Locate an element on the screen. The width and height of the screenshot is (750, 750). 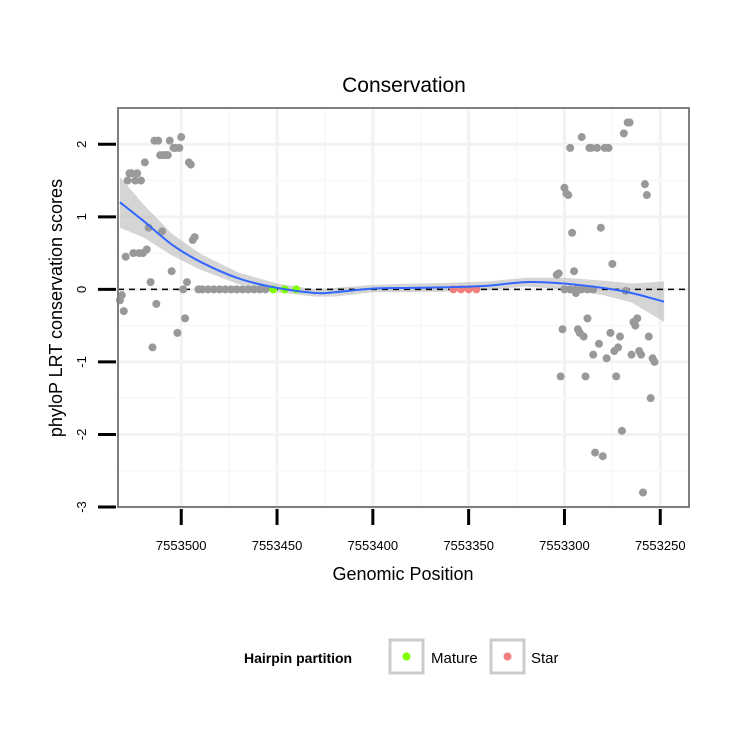
confidence-band is located at coordinates (392, 249).